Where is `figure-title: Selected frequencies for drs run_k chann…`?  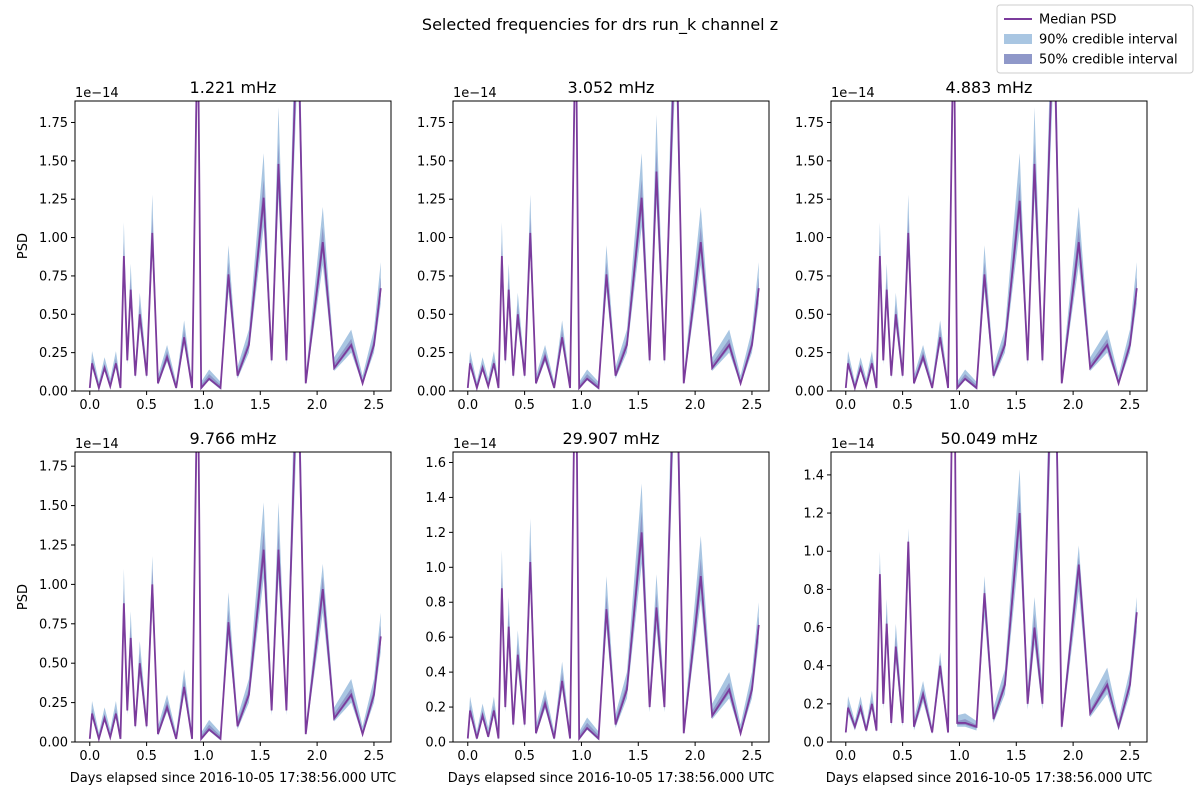
figure-title: Selected frequencies for drs run_k chann… is located at coordinates (600, 25).